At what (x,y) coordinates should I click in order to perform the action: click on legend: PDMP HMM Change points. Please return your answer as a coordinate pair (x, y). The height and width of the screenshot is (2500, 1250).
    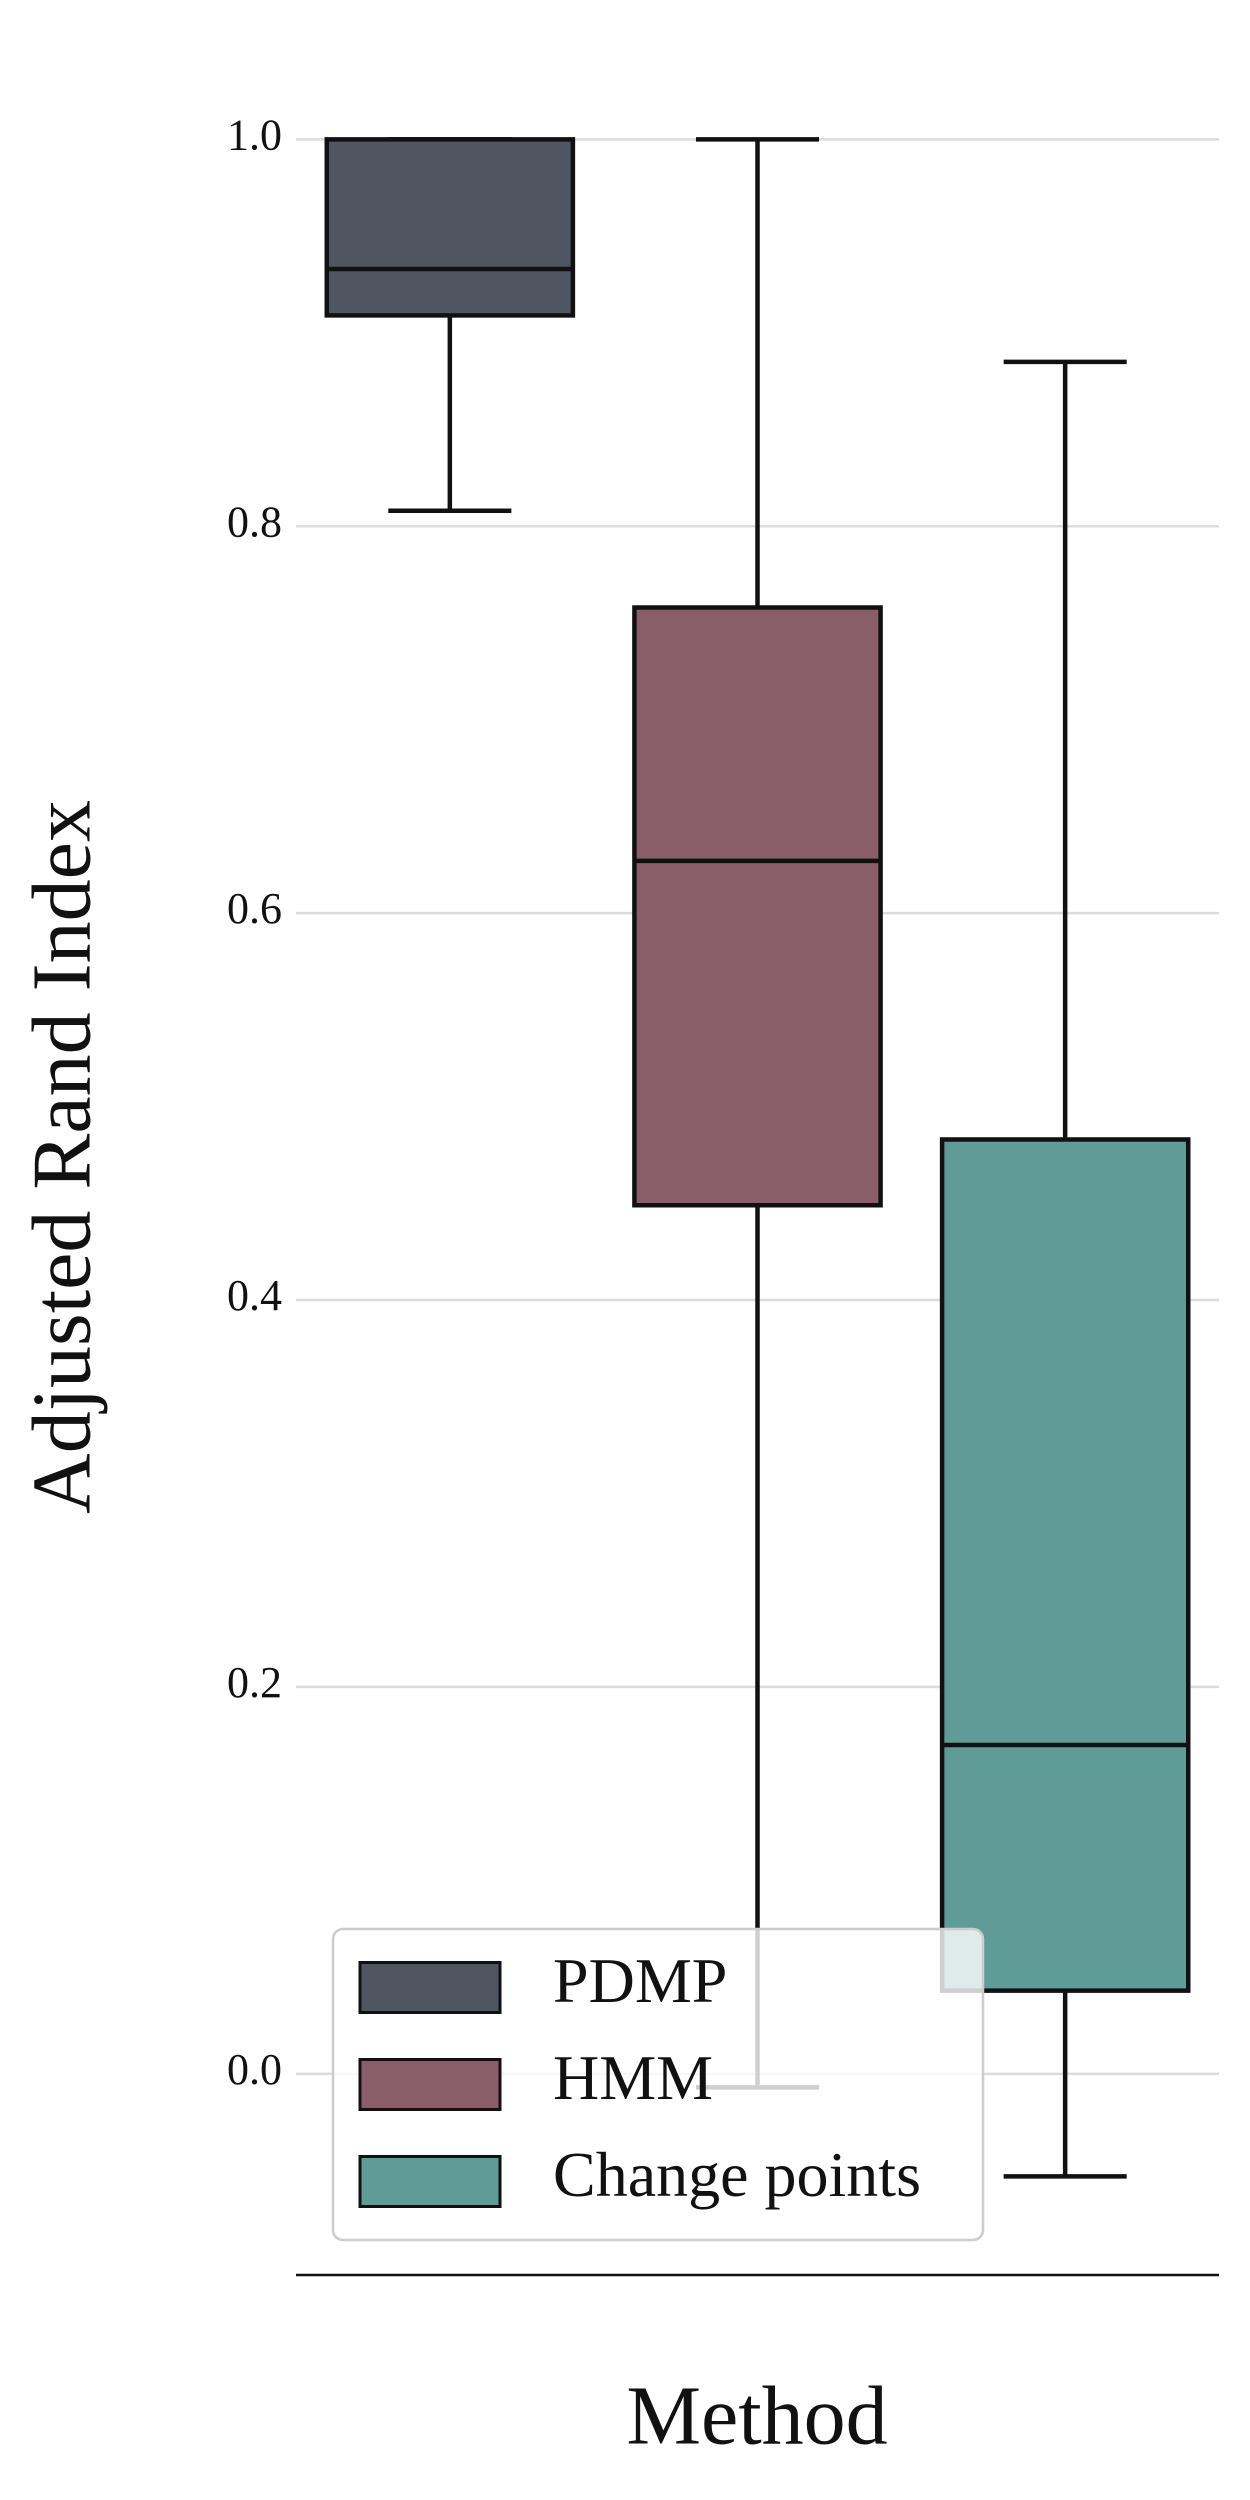
    Looking at the image, I should click on (658, 2084).